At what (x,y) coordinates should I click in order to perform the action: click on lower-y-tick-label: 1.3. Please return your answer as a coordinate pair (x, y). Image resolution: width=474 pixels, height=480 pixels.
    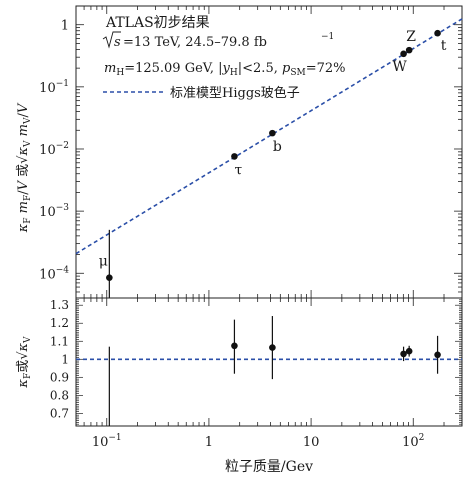
    Looking at the image, I should click on (59, 305).